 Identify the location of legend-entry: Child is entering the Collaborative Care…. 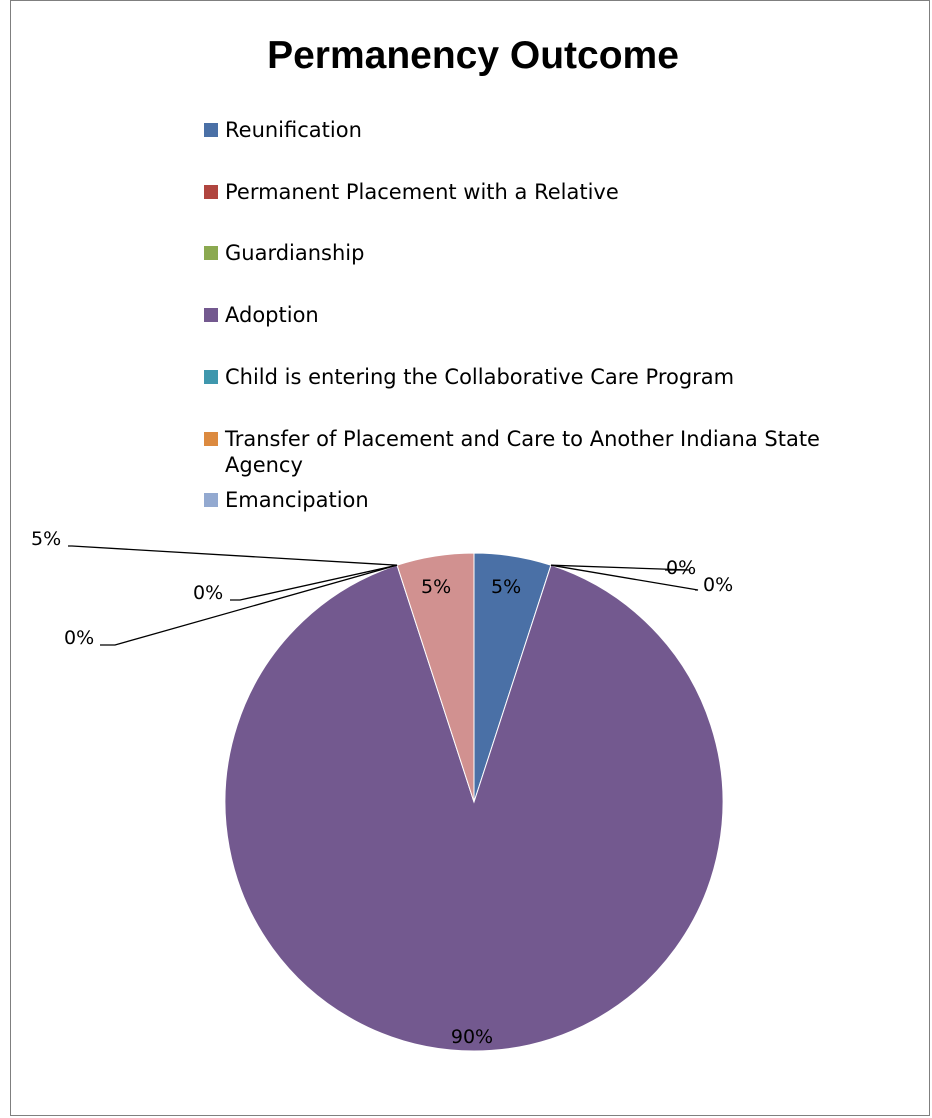
(479, 377).